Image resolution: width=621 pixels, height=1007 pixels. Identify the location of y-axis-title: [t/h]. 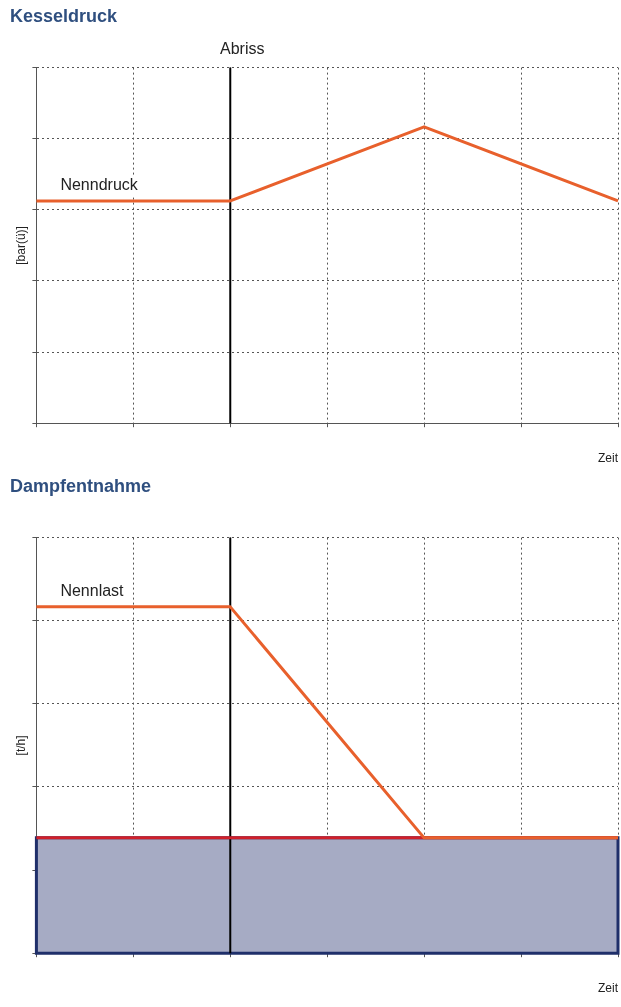
(20, 745).